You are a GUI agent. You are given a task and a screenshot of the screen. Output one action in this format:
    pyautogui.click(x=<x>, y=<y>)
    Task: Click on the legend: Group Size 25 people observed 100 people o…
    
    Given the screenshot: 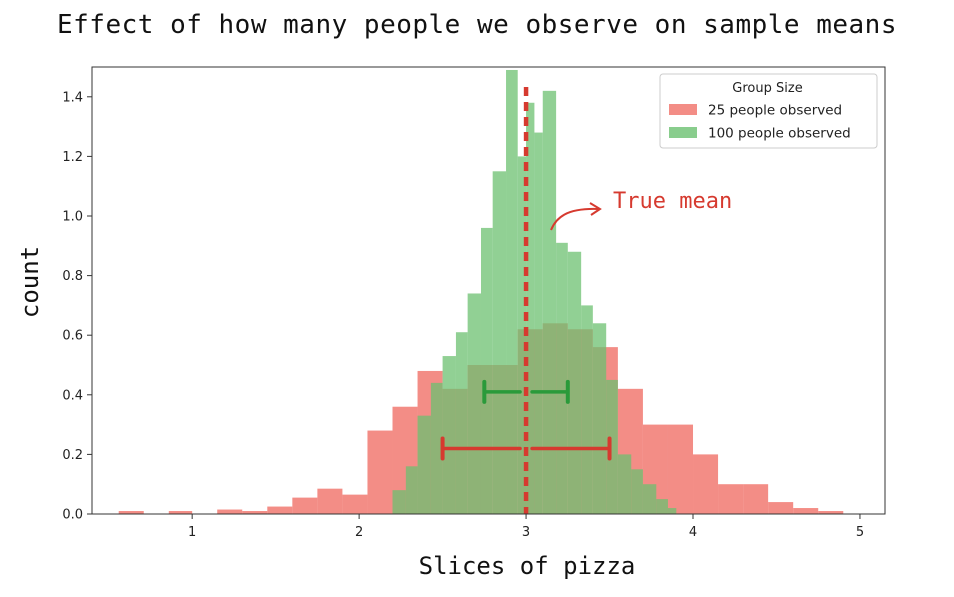 What is the action you would take?
    pyautogui.click(x=768, y=111)
    